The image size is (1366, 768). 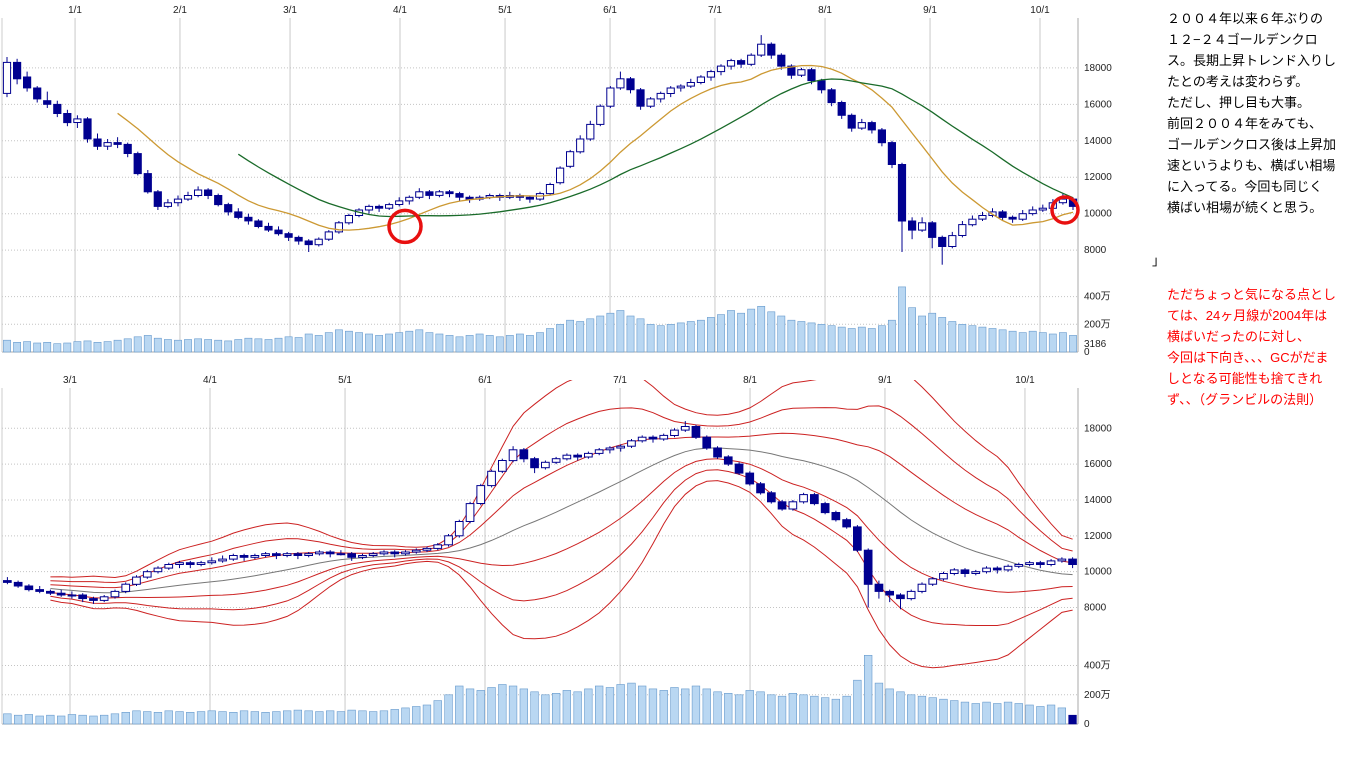 What do you see at coordinates (1252, 144) in the screenshot?
I see `text-line: ゴールデンクロス後は上昇加` at bounding box center [1252, 144].